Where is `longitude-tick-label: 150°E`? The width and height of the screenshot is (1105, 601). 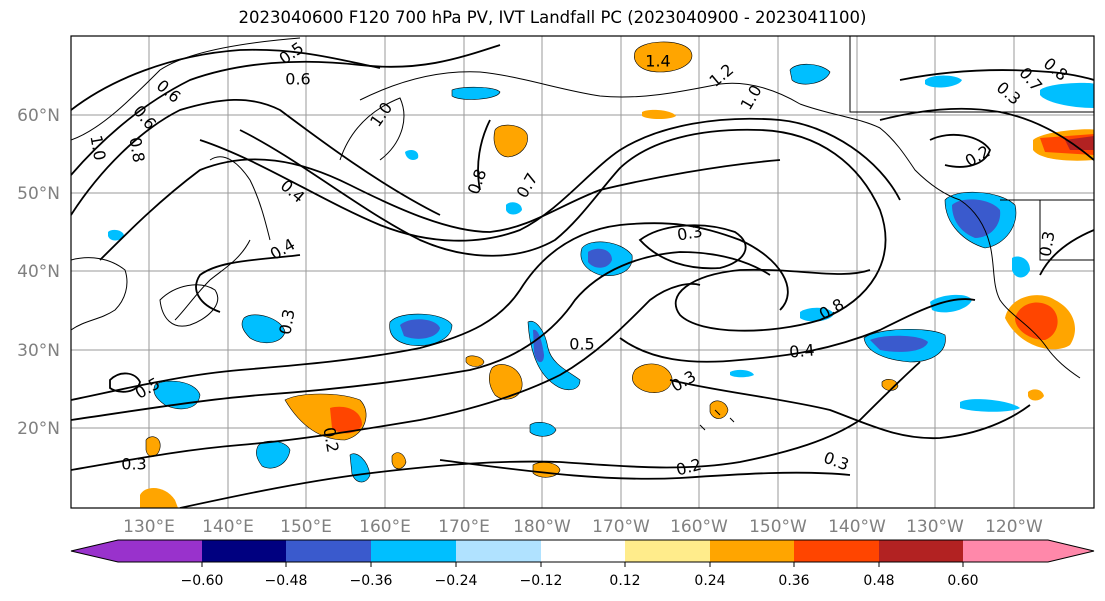 longitude-tick-label: 150°E is located at coordinates (306, 527).